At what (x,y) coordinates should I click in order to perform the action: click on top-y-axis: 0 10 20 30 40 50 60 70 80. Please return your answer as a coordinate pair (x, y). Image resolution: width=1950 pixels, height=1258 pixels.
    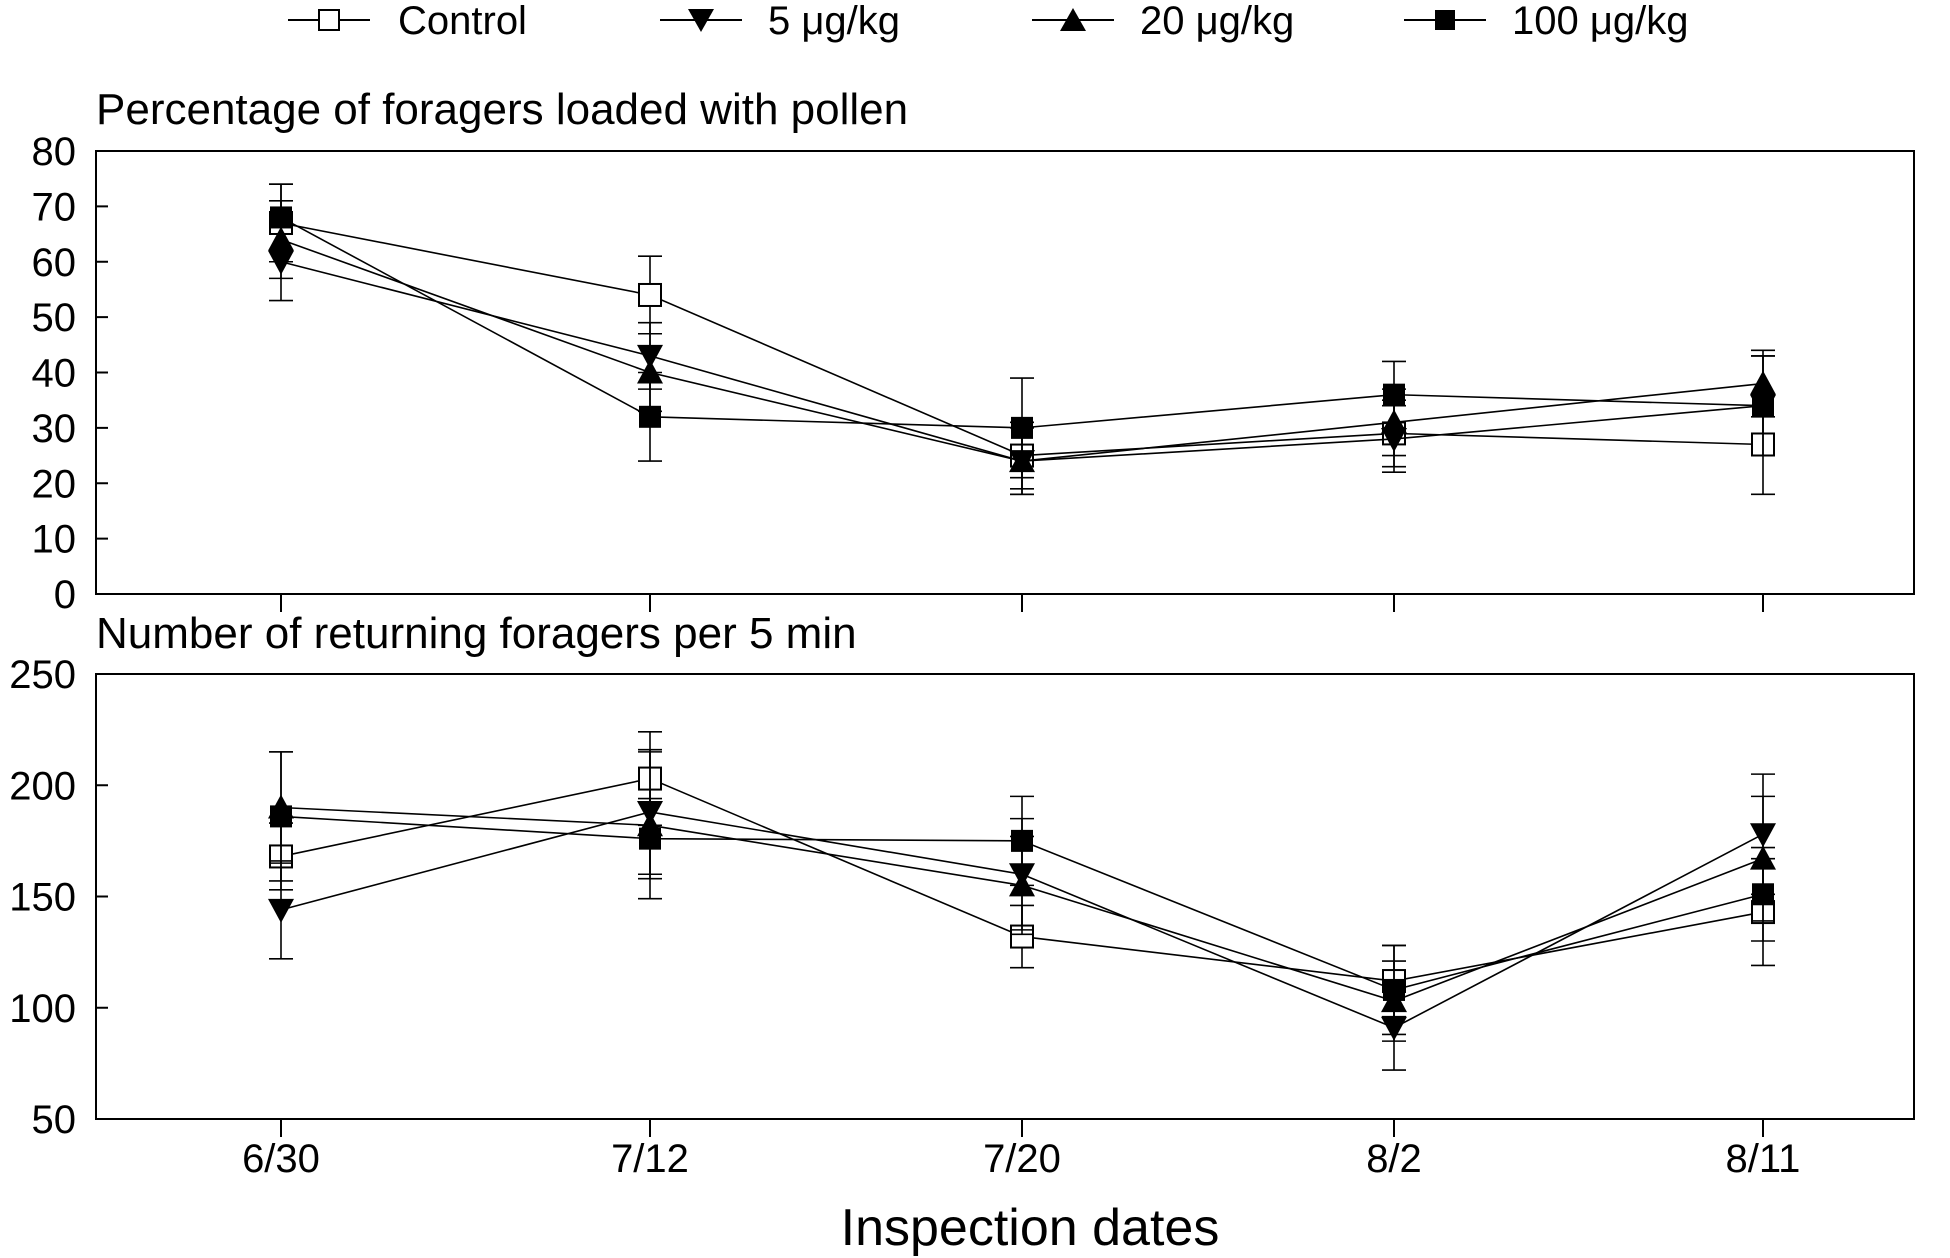
    Looking at the image, I should click on (70, 373).